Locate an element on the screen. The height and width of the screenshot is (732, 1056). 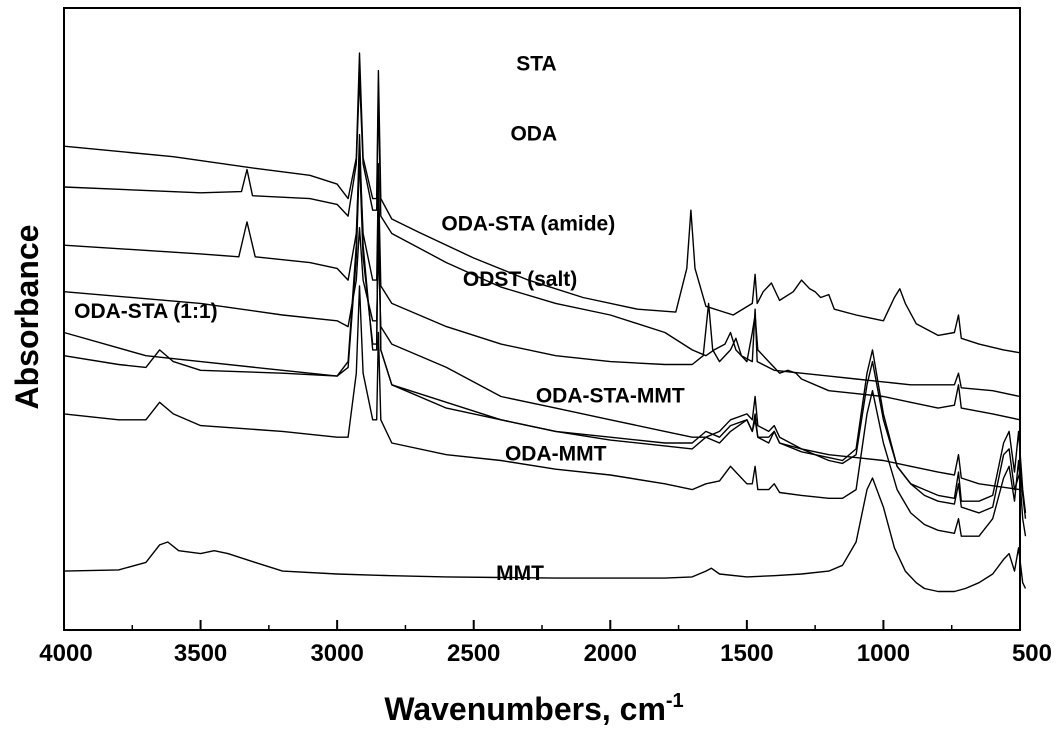
series-label-4: ODA-STA (1:1) is located at coordinates (146, 311).